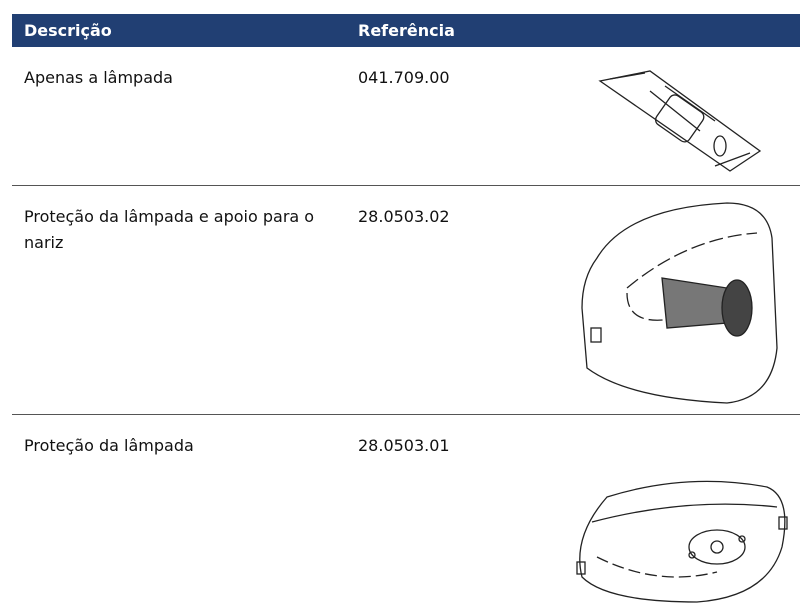 The width and height of the screenshot is (809, 609). I want to click on reference: 041.709.00, so click(404, 77).